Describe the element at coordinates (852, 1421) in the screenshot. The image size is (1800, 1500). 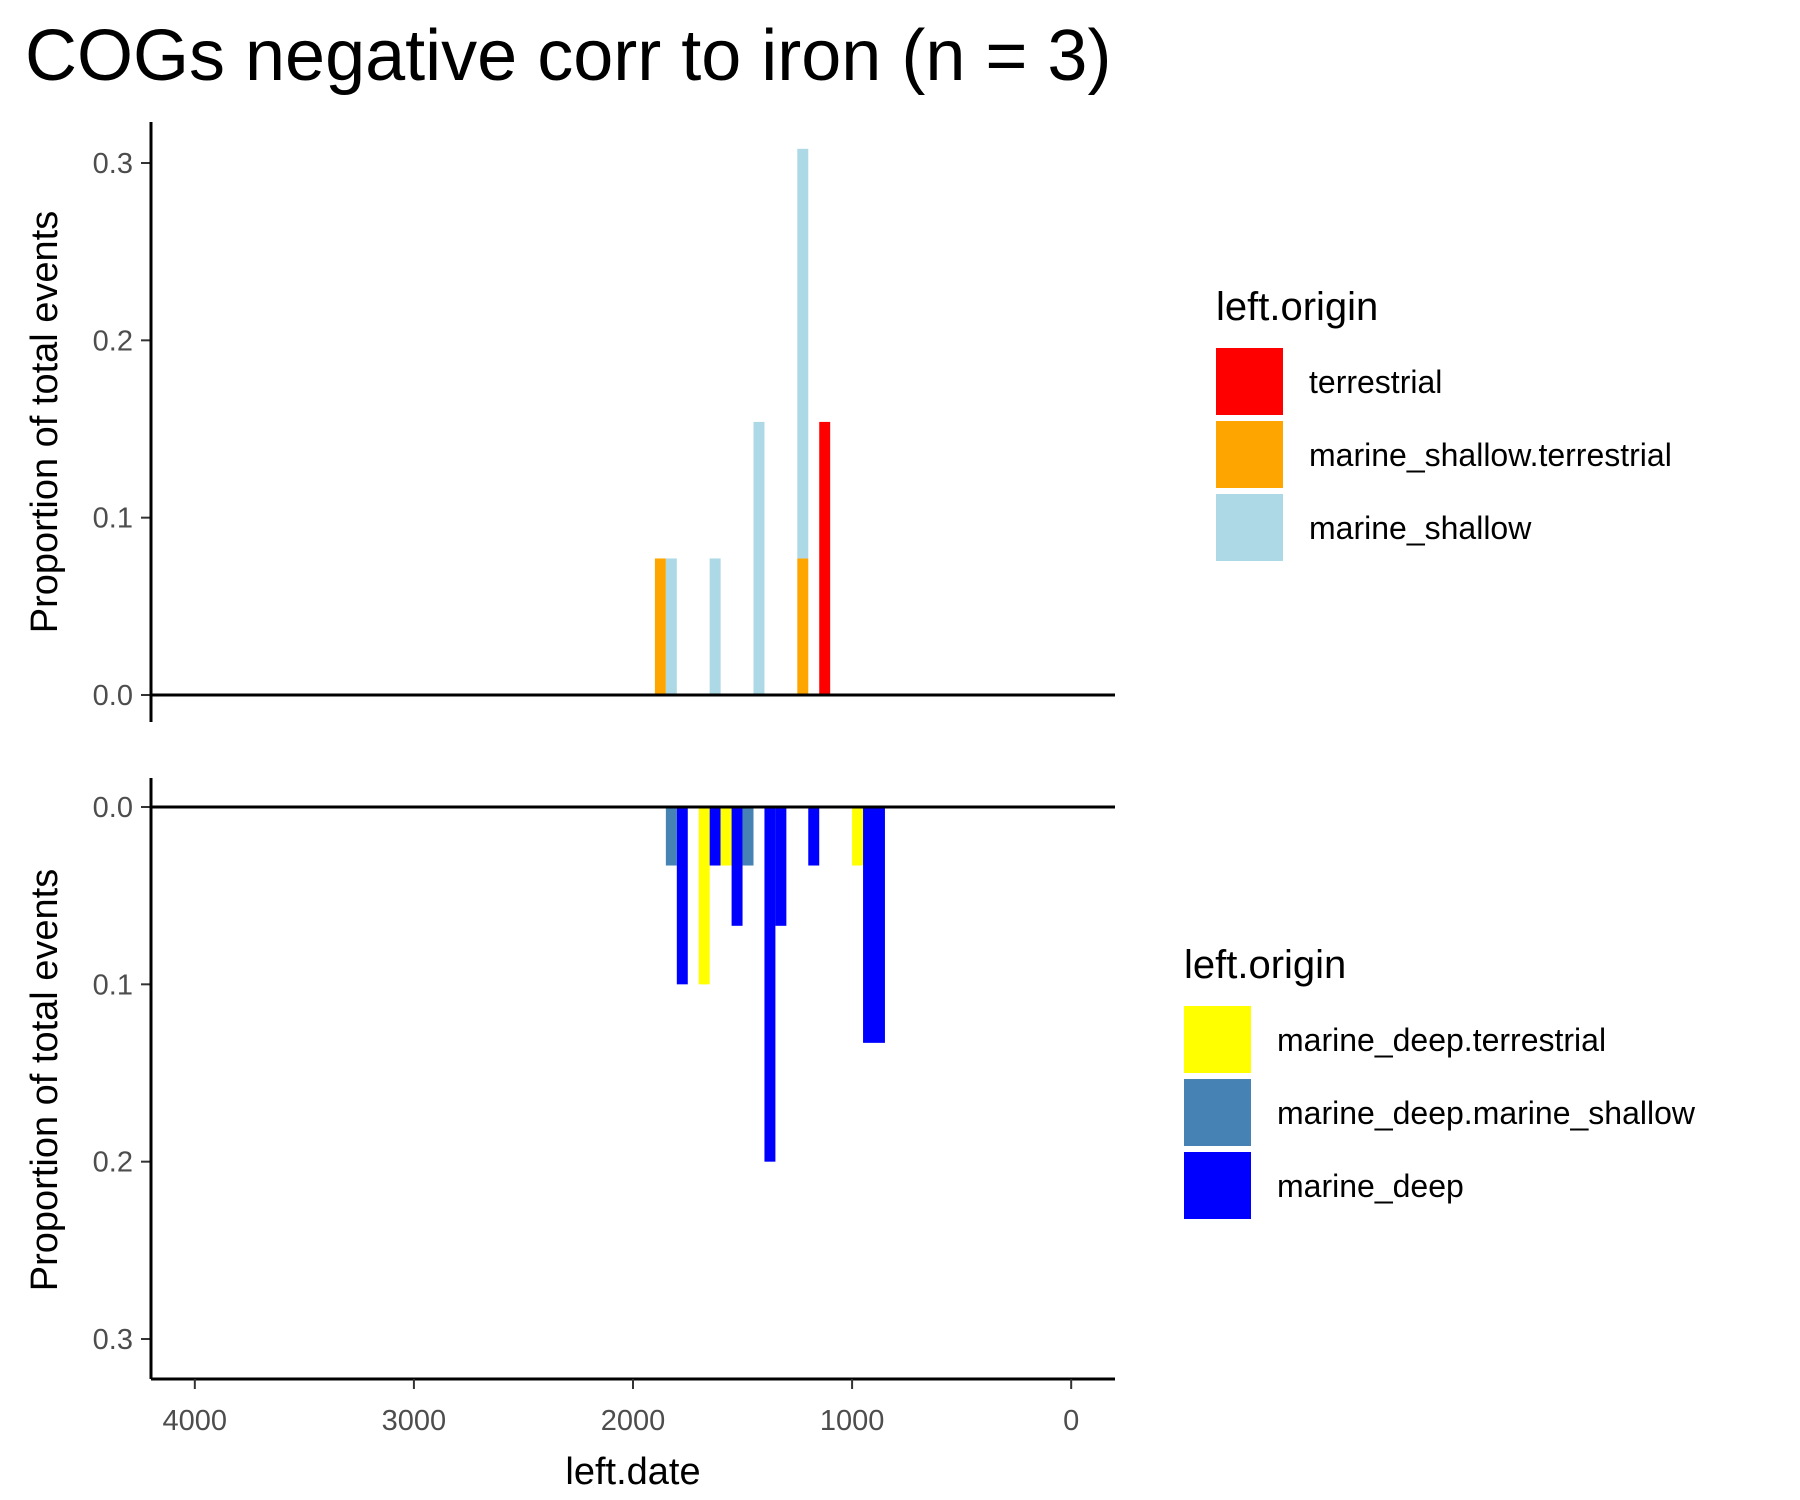
I see `x-tick-label: 1000` at that location.